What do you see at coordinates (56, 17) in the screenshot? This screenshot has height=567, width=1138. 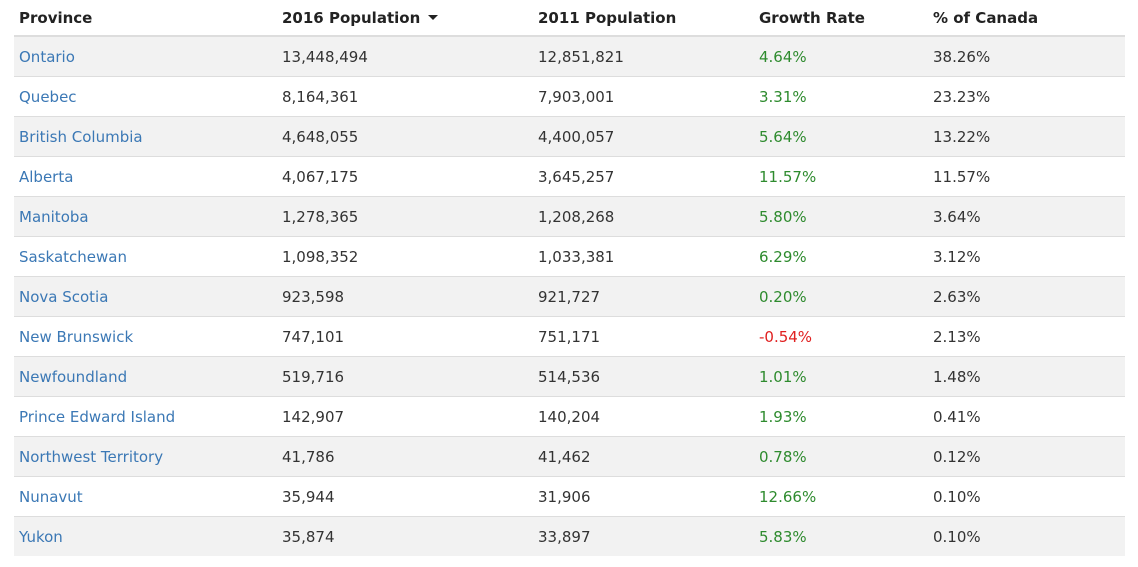 I see `column-header-label: Province` at bounding box center [56, 17].